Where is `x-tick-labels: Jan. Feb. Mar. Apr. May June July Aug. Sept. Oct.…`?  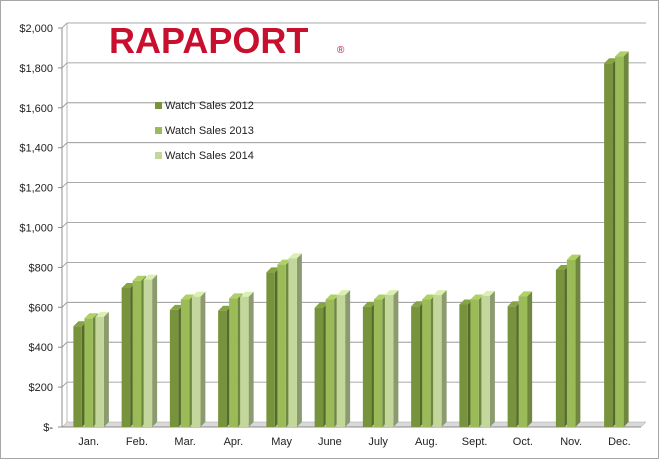
x-tick-labels: Jan. Feb. Mar. Apr. May June July Aug. Sept. Oct.… is located at coordinates (354, 442).